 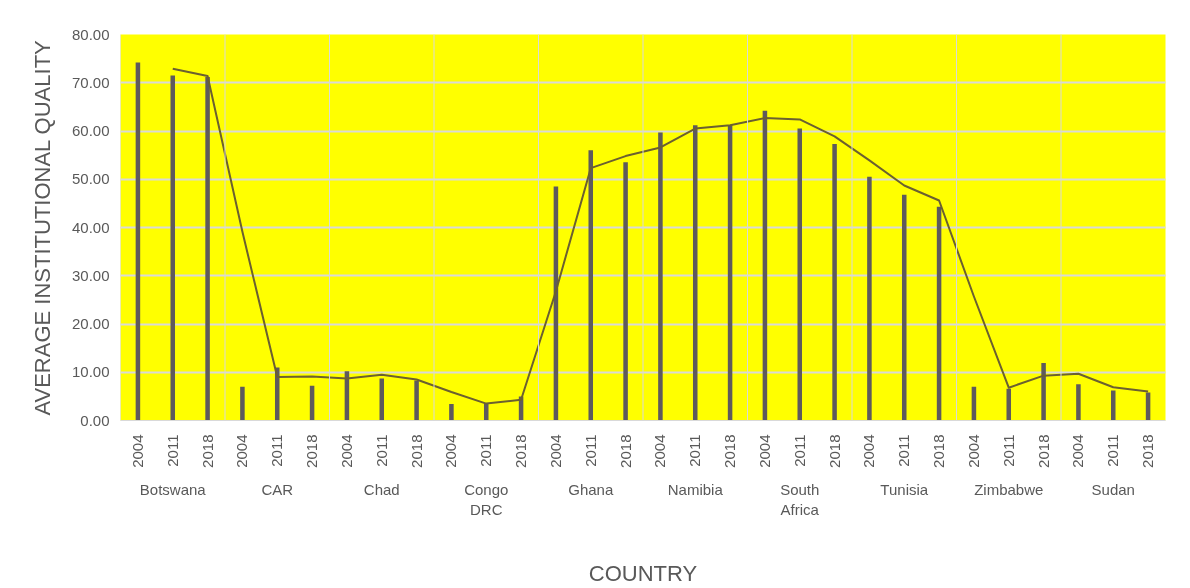 I want to click on y-tick-label: 20.00, so click(x=90, y=323).